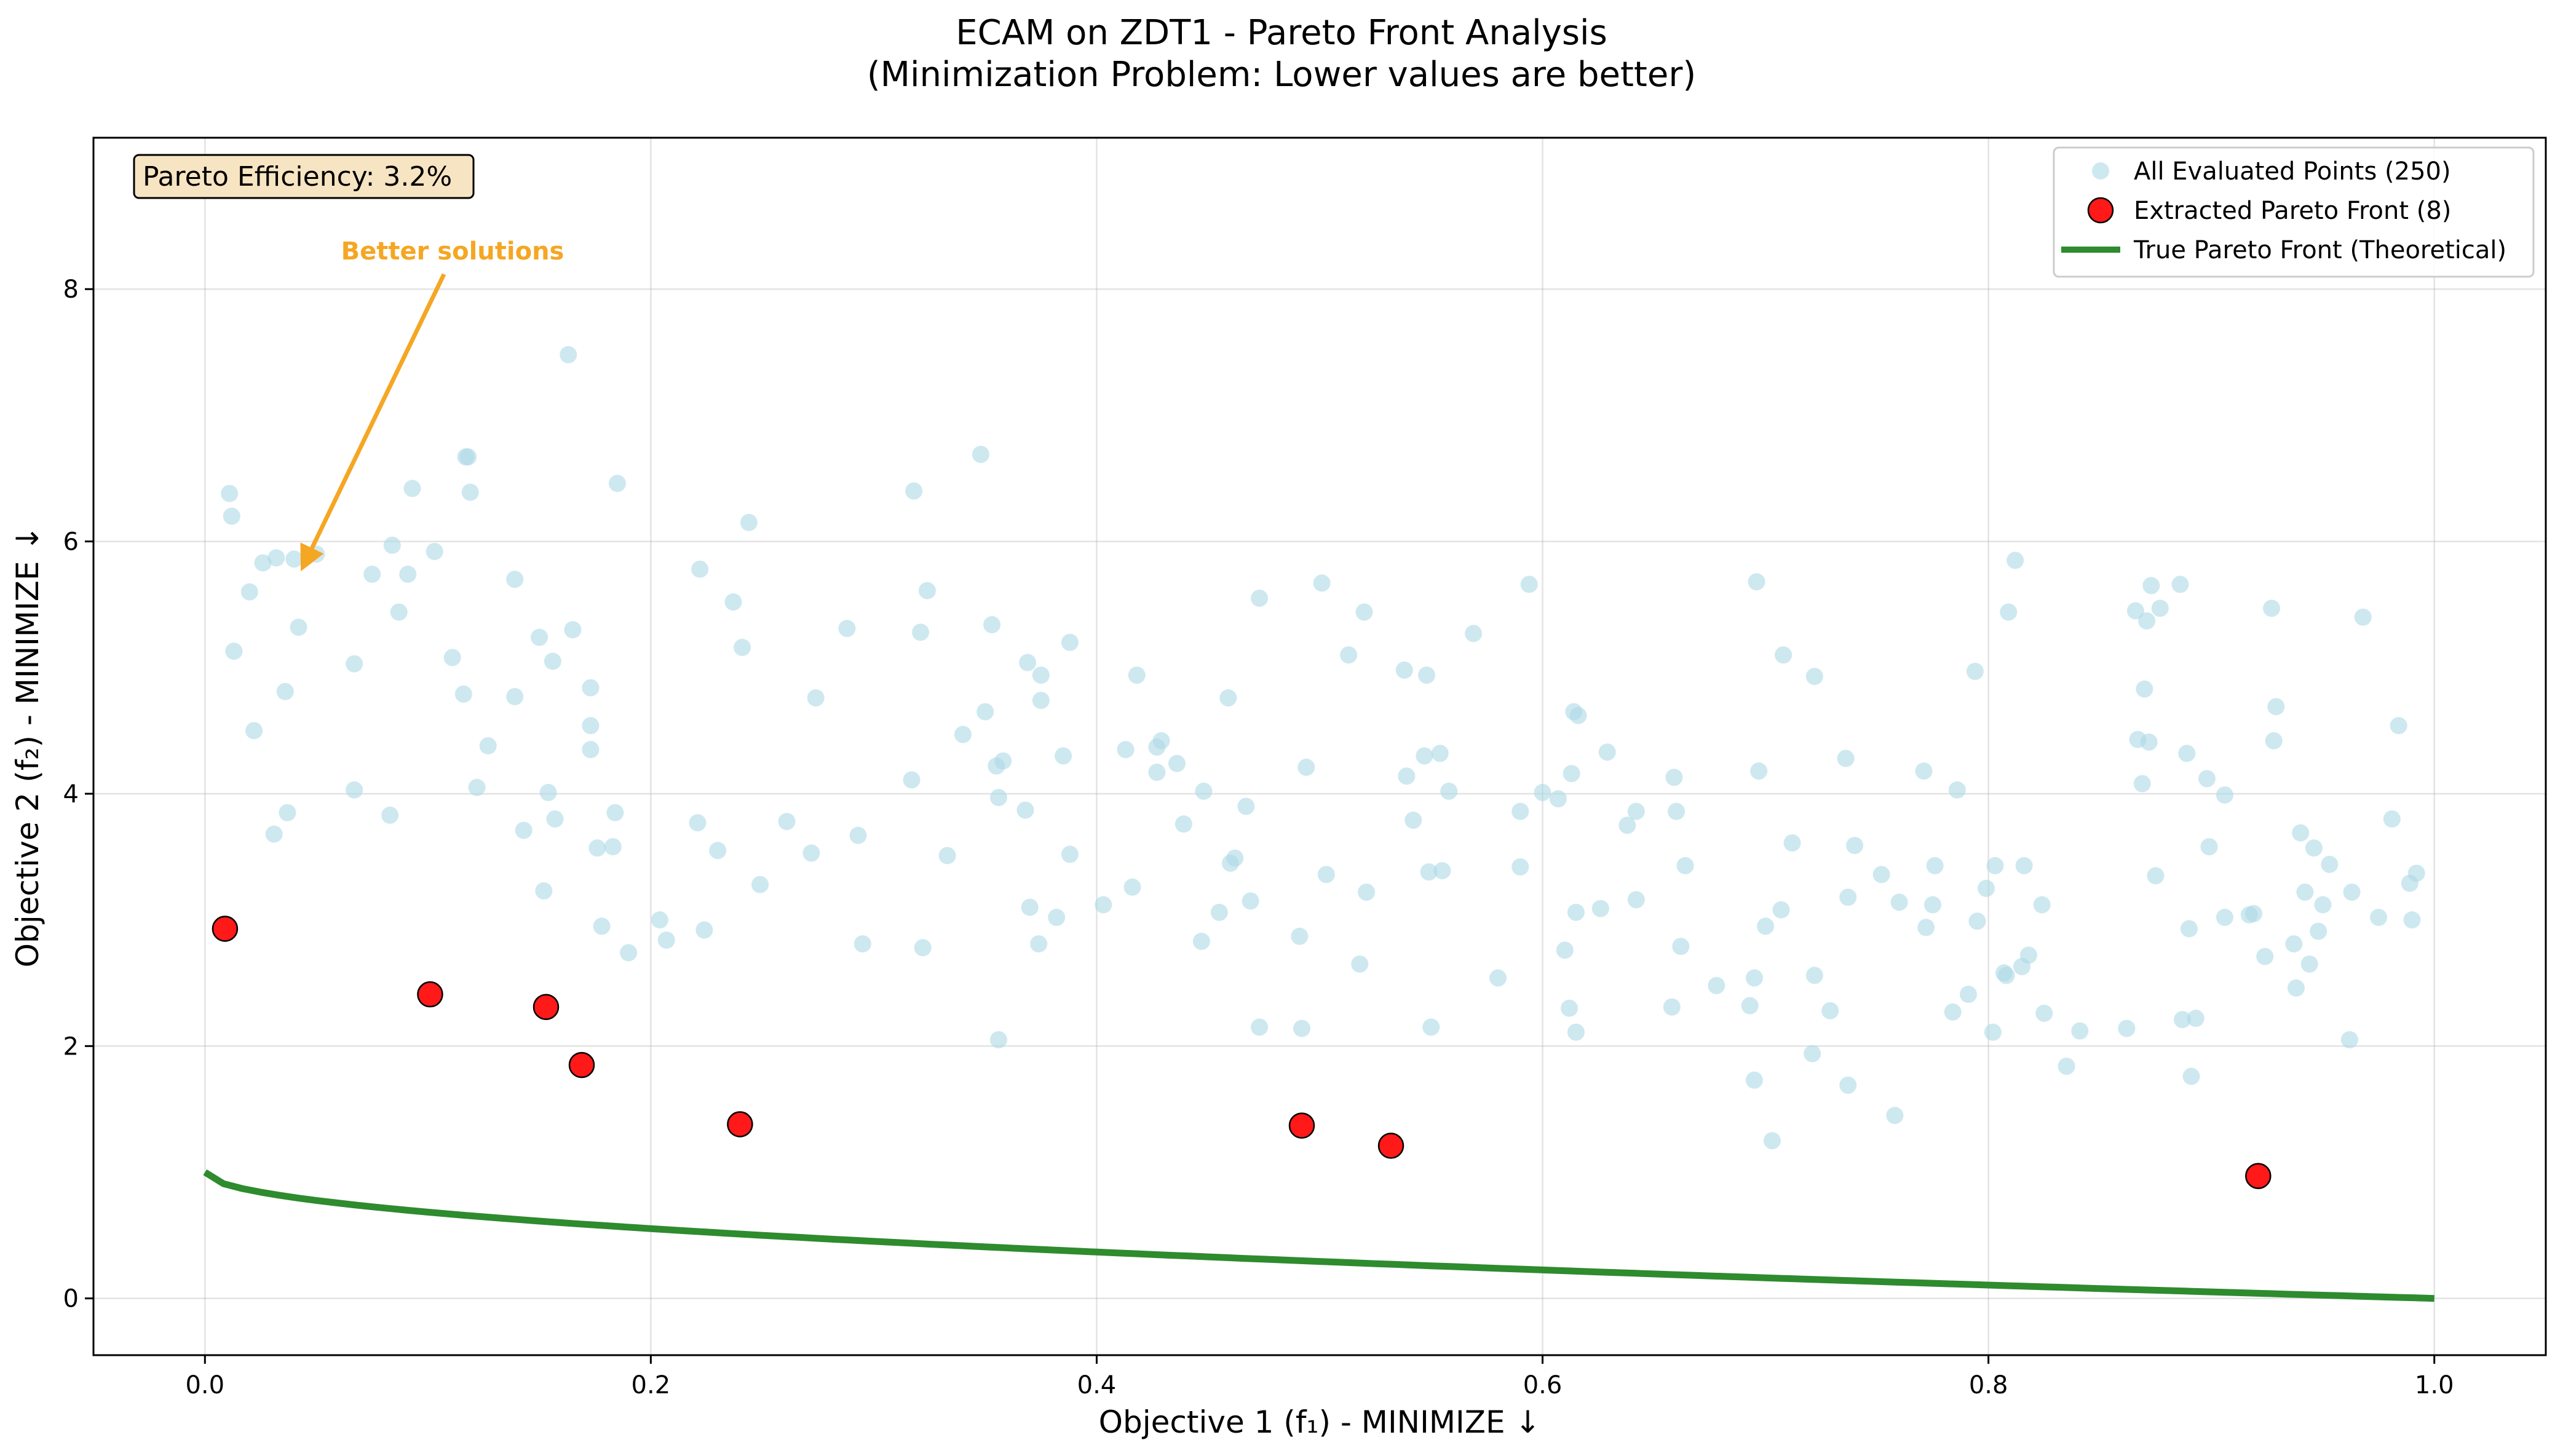 This screenshot has width=2563, height=1456. What do you see at coordinates (1097, 1385) in the screenshot?
I see `x-tick-label: 0.4` at bounding box center [1097, 1385].